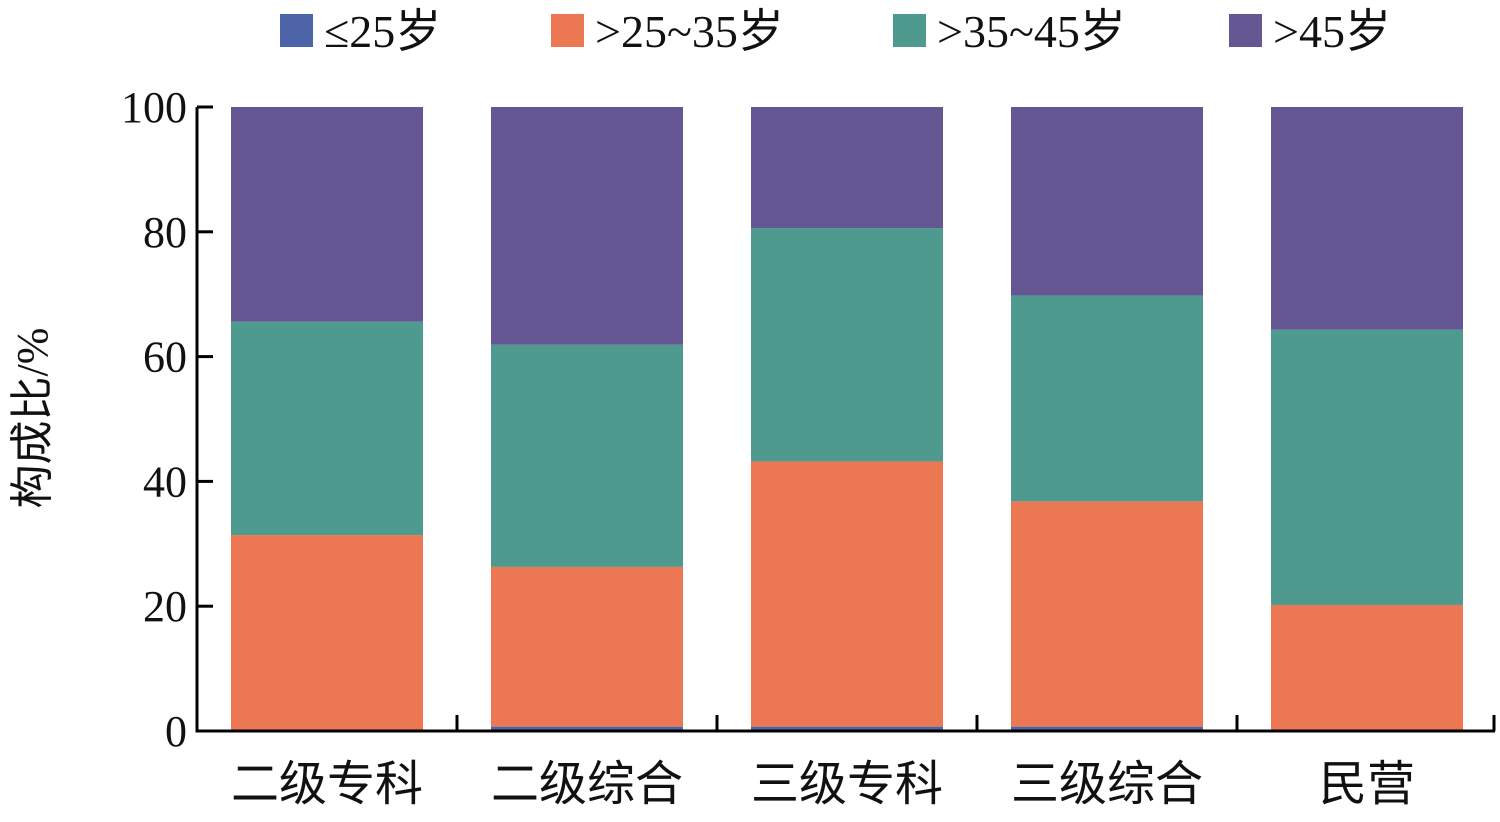 Image resolution: width=1500 pixels, height=822 pixels. I want to click on y-axis-ticks: 0 20 40 60 80 100, so click(167, 419).